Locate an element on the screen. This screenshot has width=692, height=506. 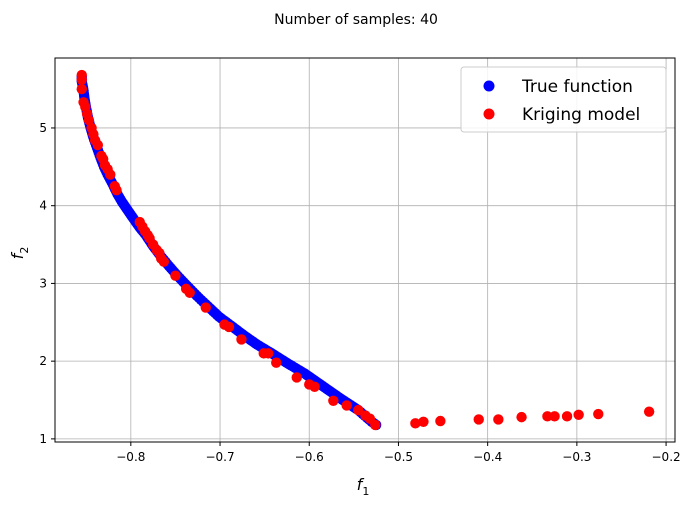
chart-title: Number of samples: 40 is located at coordinates (356, 20).